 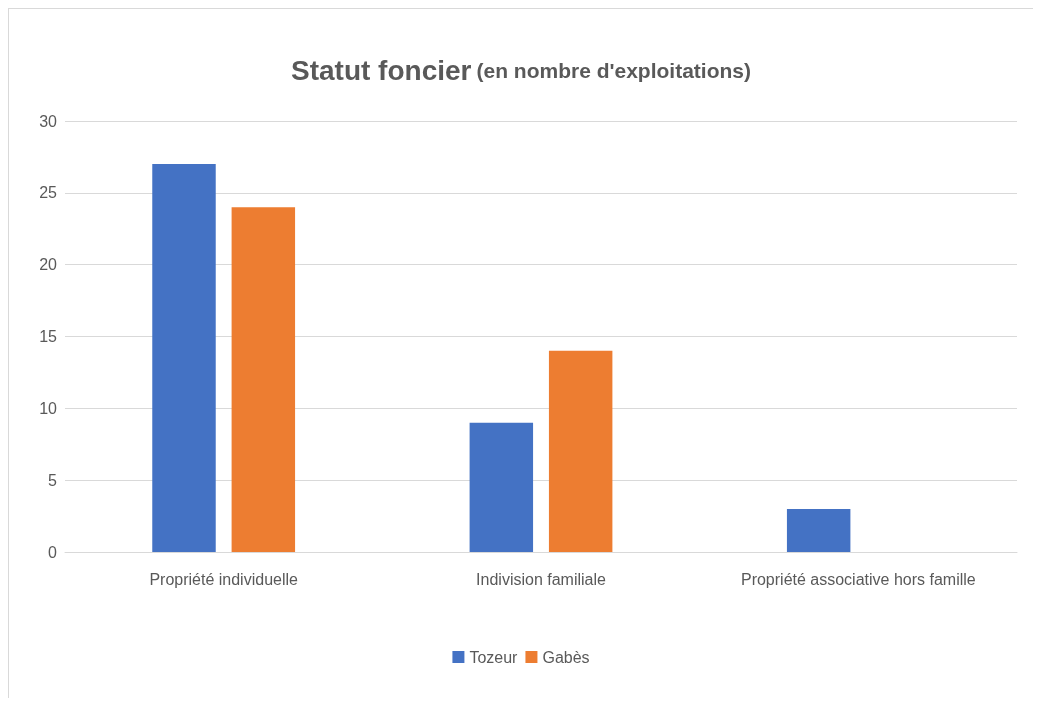 I want to click on y-tick-label: 30, so click(x=48, y=121).